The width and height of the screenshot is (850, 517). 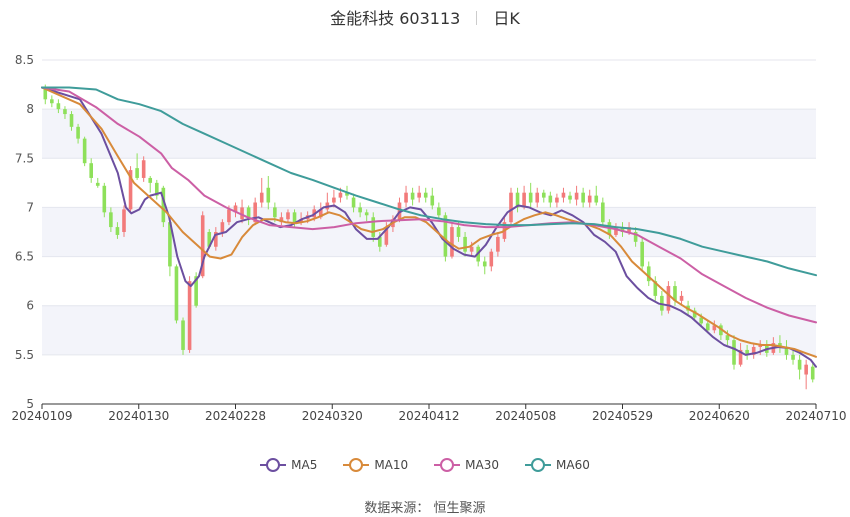 I want to click on chart-period: 日K, so click(x=506, y=18).